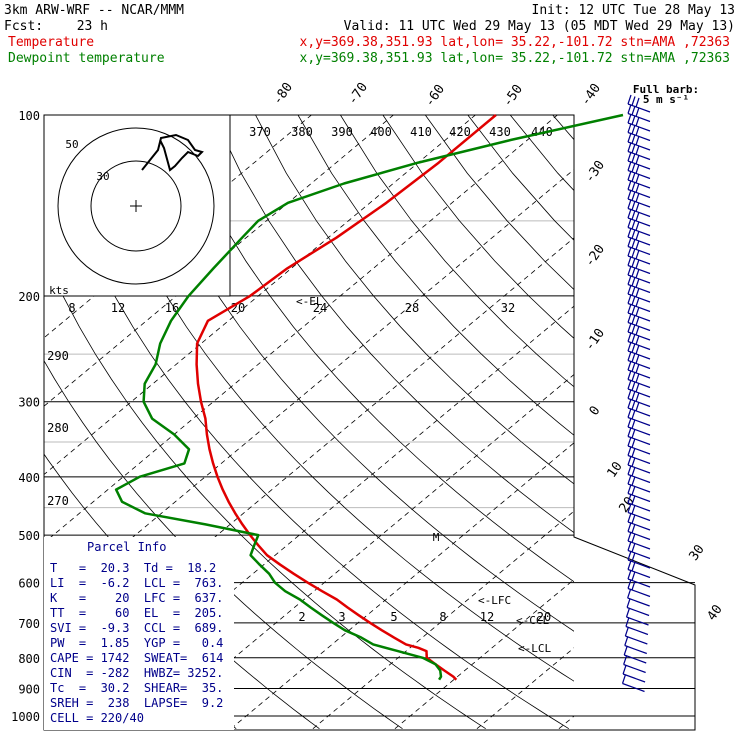  What do you see at coordinates (487, 617) in the screenshot?
I see `moist-adiabat-label: 12` at bounding box center [487, 617].